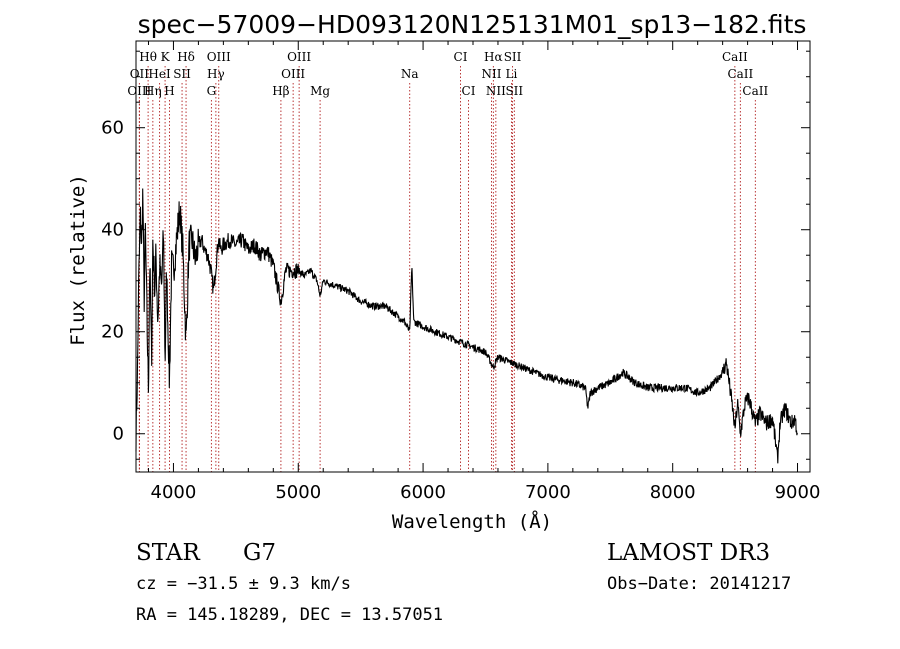 The image size is (900, 649). I want to click on line-label-13: Hγ, so click(216, 74).